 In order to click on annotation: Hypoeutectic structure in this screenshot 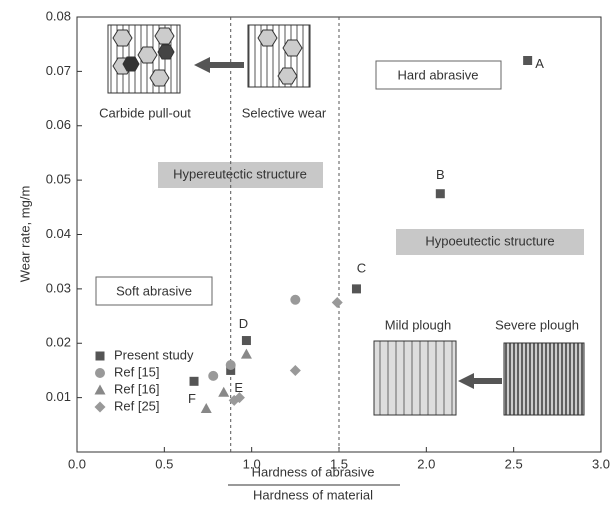, I will do `click(489, 240)`.